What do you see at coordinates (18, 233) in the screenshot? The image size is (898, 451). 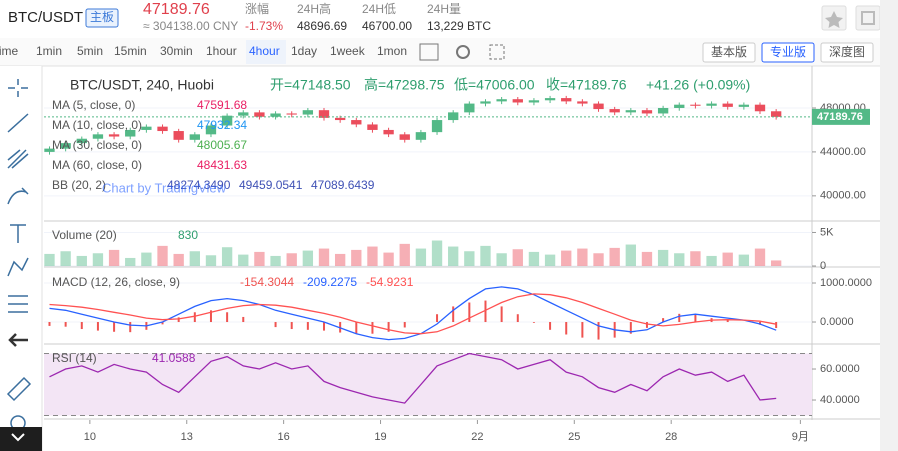 I see `text-tool` at bounding box center [18, 233].